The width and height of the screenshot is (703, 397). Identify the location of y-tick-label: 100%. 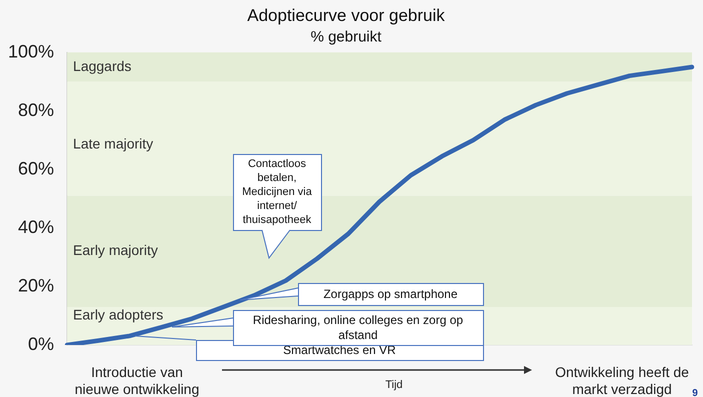
(31, 51).